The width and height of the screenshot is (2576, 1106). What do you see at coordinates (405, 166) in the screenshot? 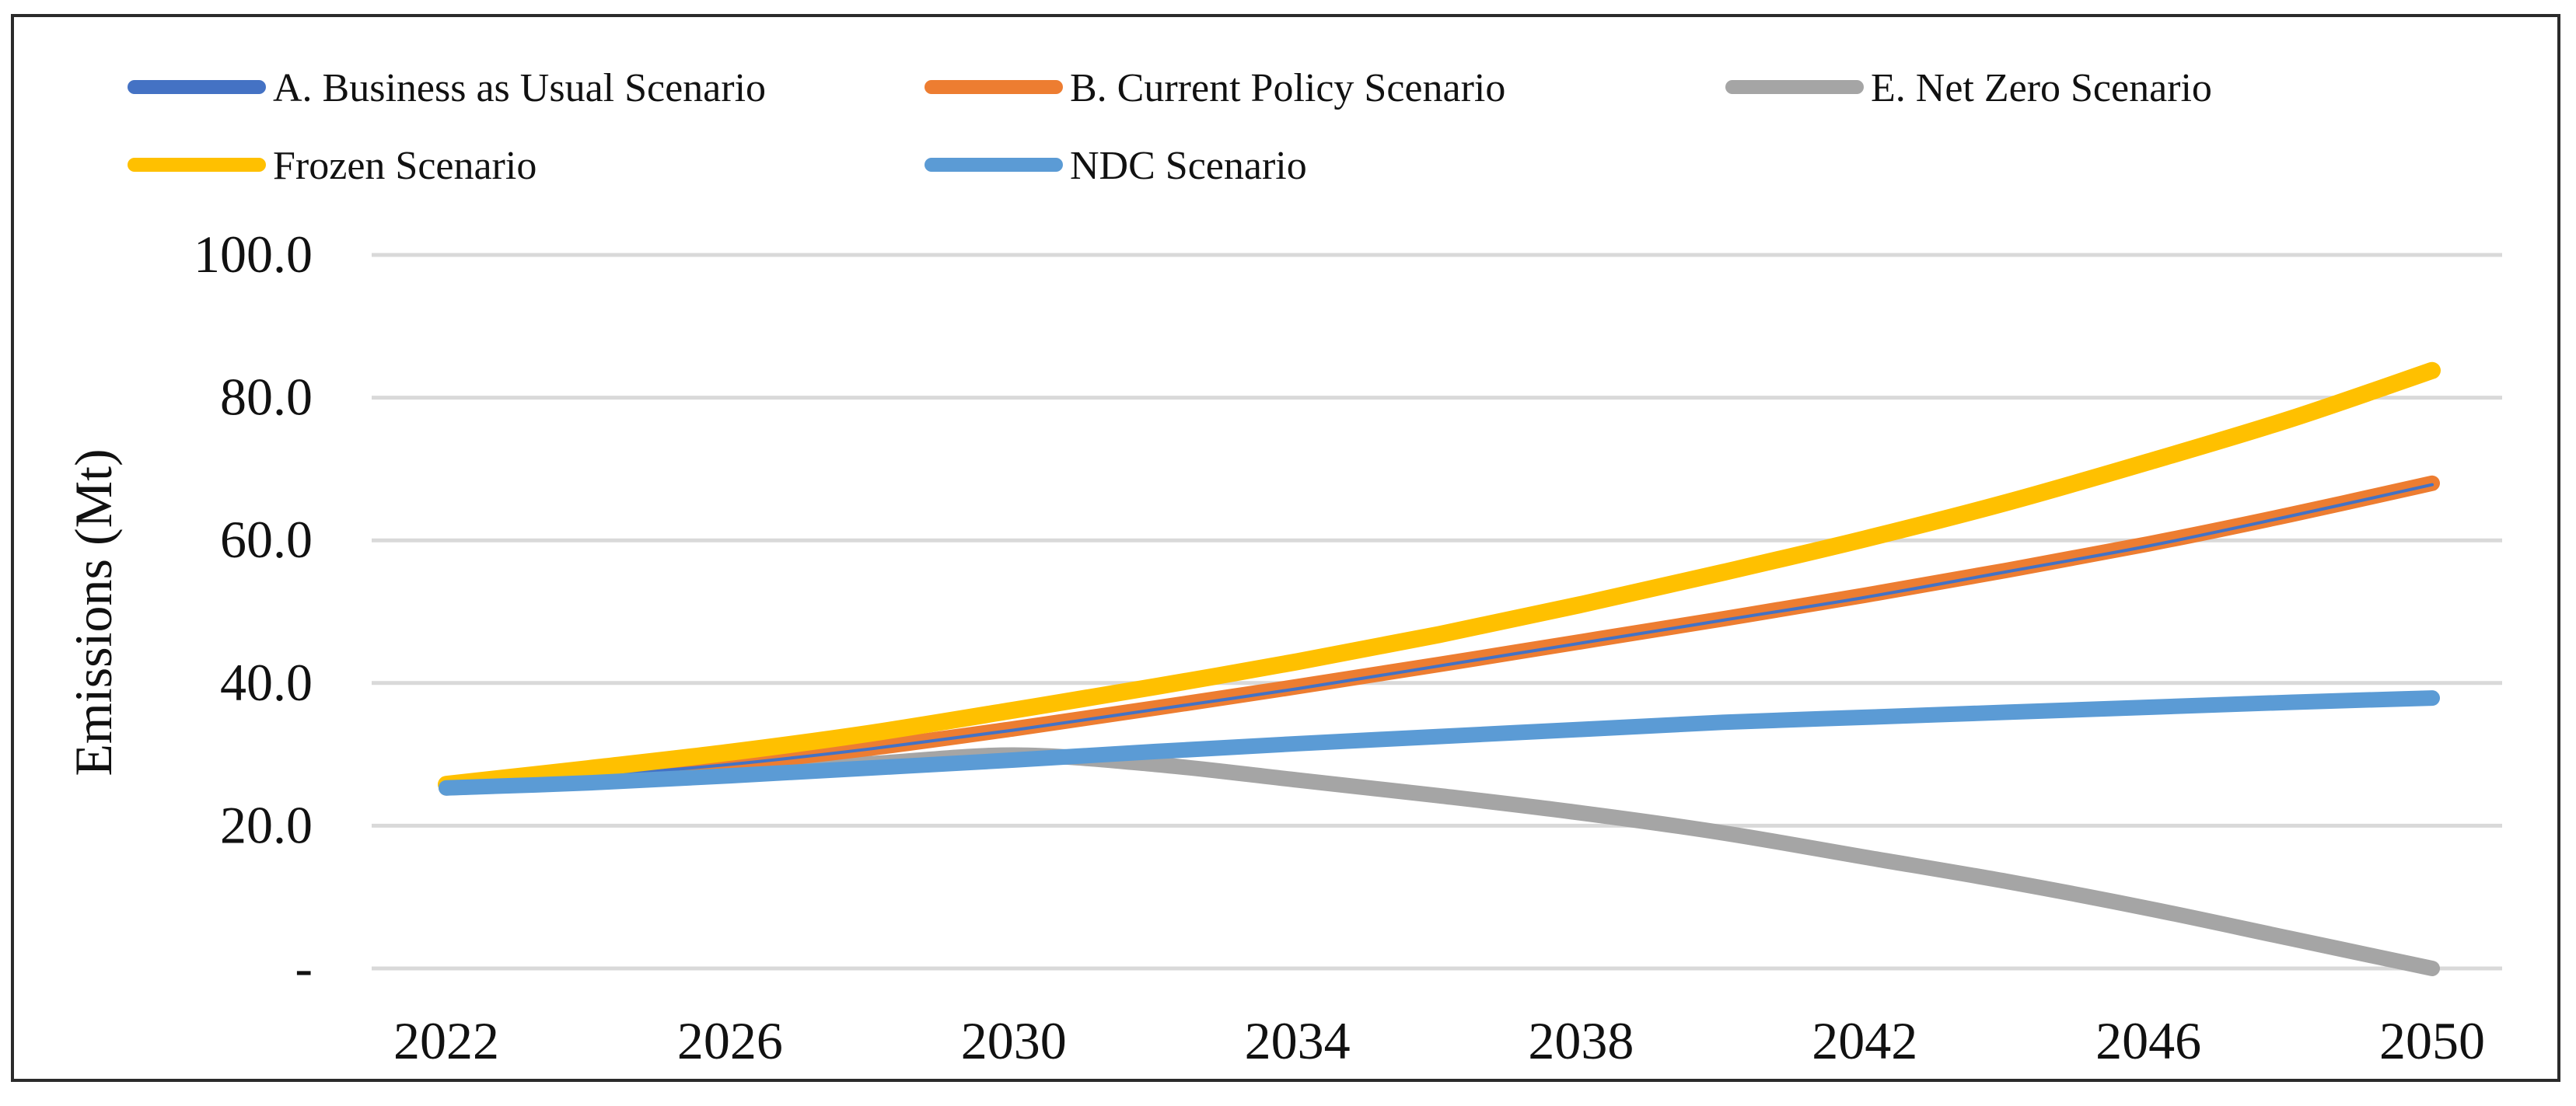
I see `legend-label: Frozen Scenario` at bounding box center [405, 166].